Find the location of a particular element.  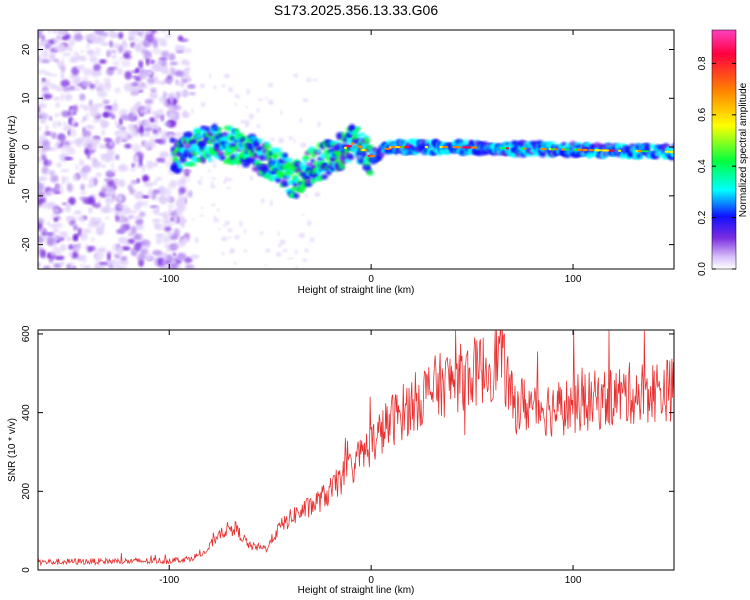

figure-title: S173.2025.356.13.33.G06 is located at coordinates (356, 10).